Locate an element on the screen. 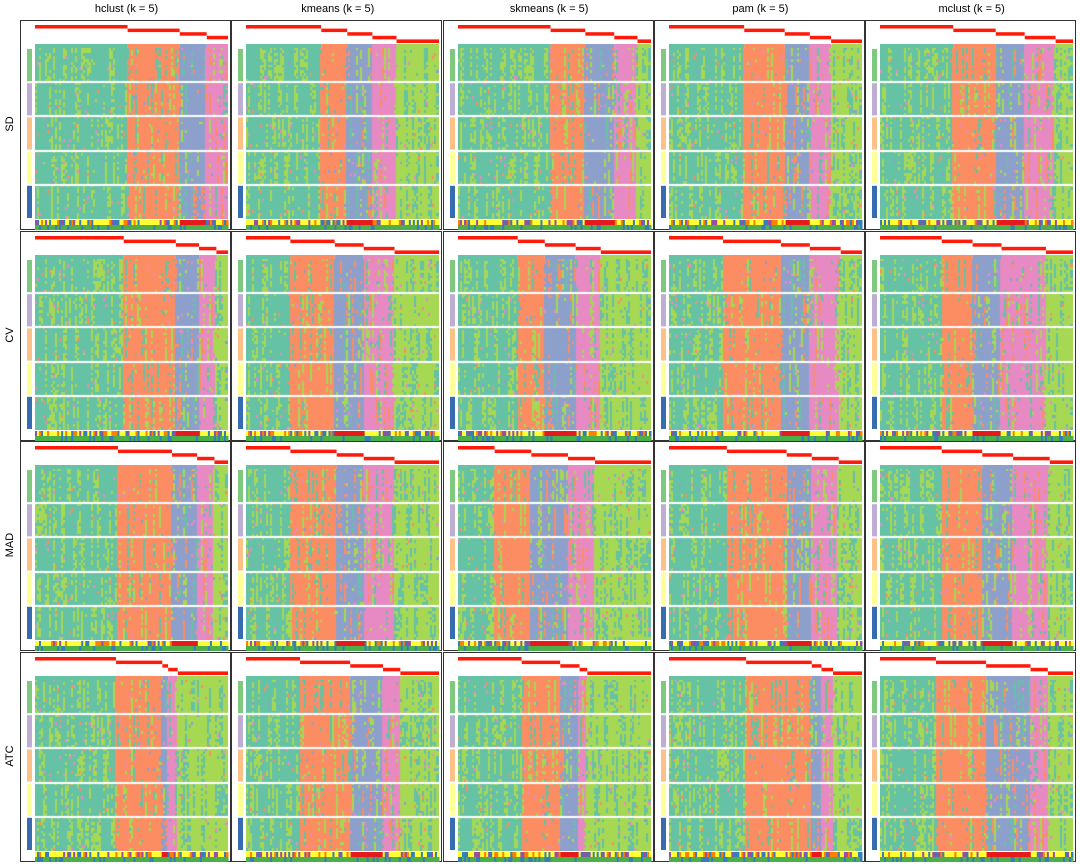  row-group-annotation is located at coordinates (29, 133).